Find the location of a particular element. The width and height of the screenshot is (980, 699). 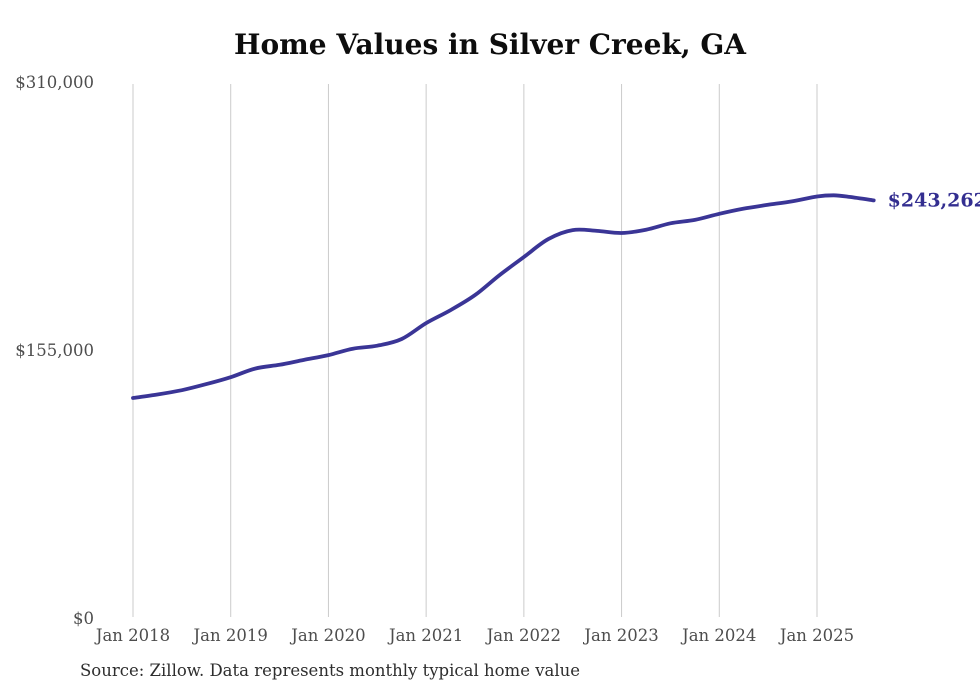

latest-value-label: $243,262 is located at coordinates (934, 200).